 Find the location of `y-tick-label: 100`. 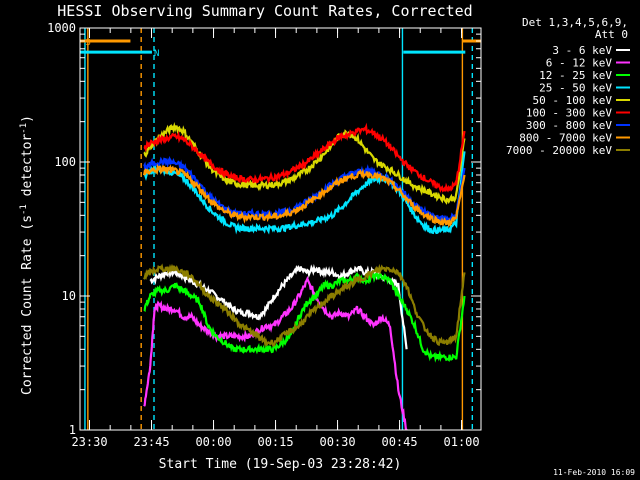

y-tick-label: 100 is located at coordinates (65, 162).